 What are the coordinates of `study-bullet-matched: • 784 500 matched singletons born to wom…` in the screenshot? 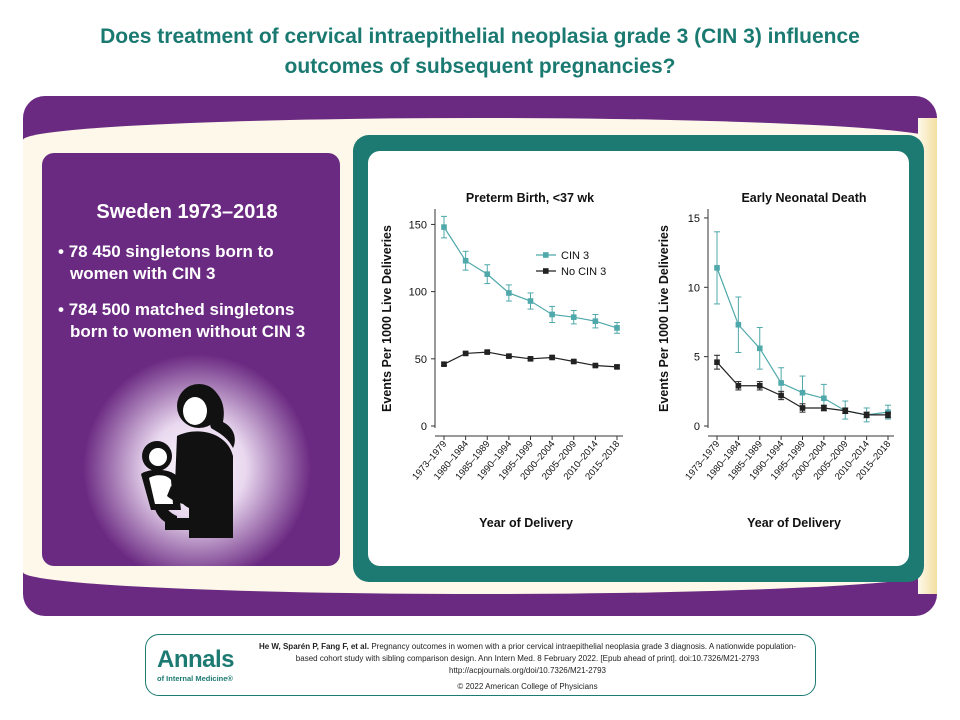 It's located at (182, 320).